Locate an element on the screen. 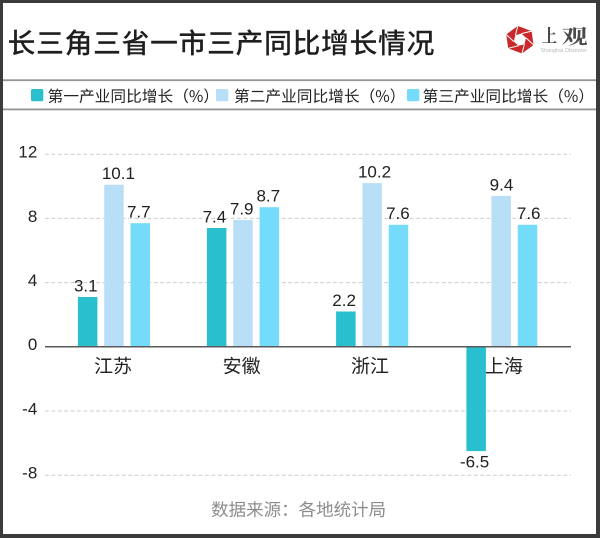  svg-text: 8 is located at coordinates (32, 216).